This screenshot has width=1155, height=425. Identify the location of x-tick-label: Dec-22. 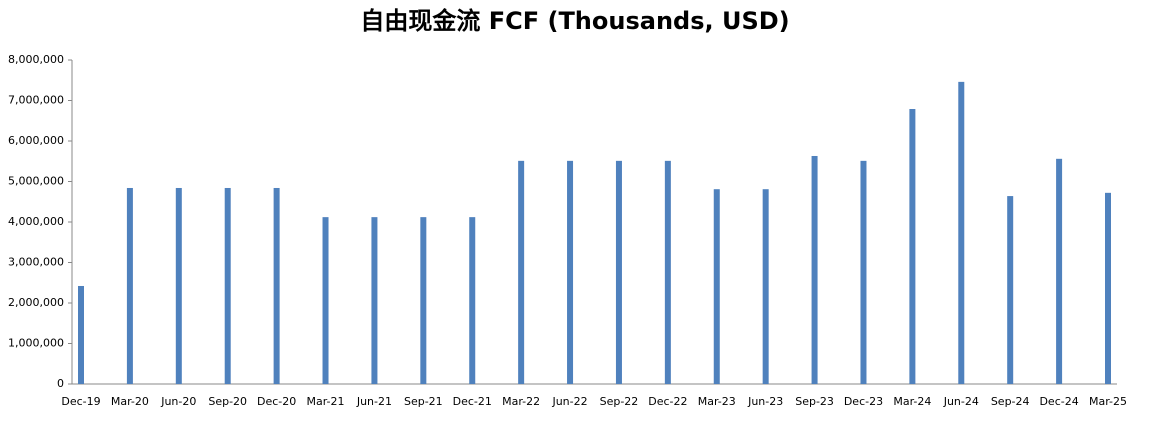
(667, 401).